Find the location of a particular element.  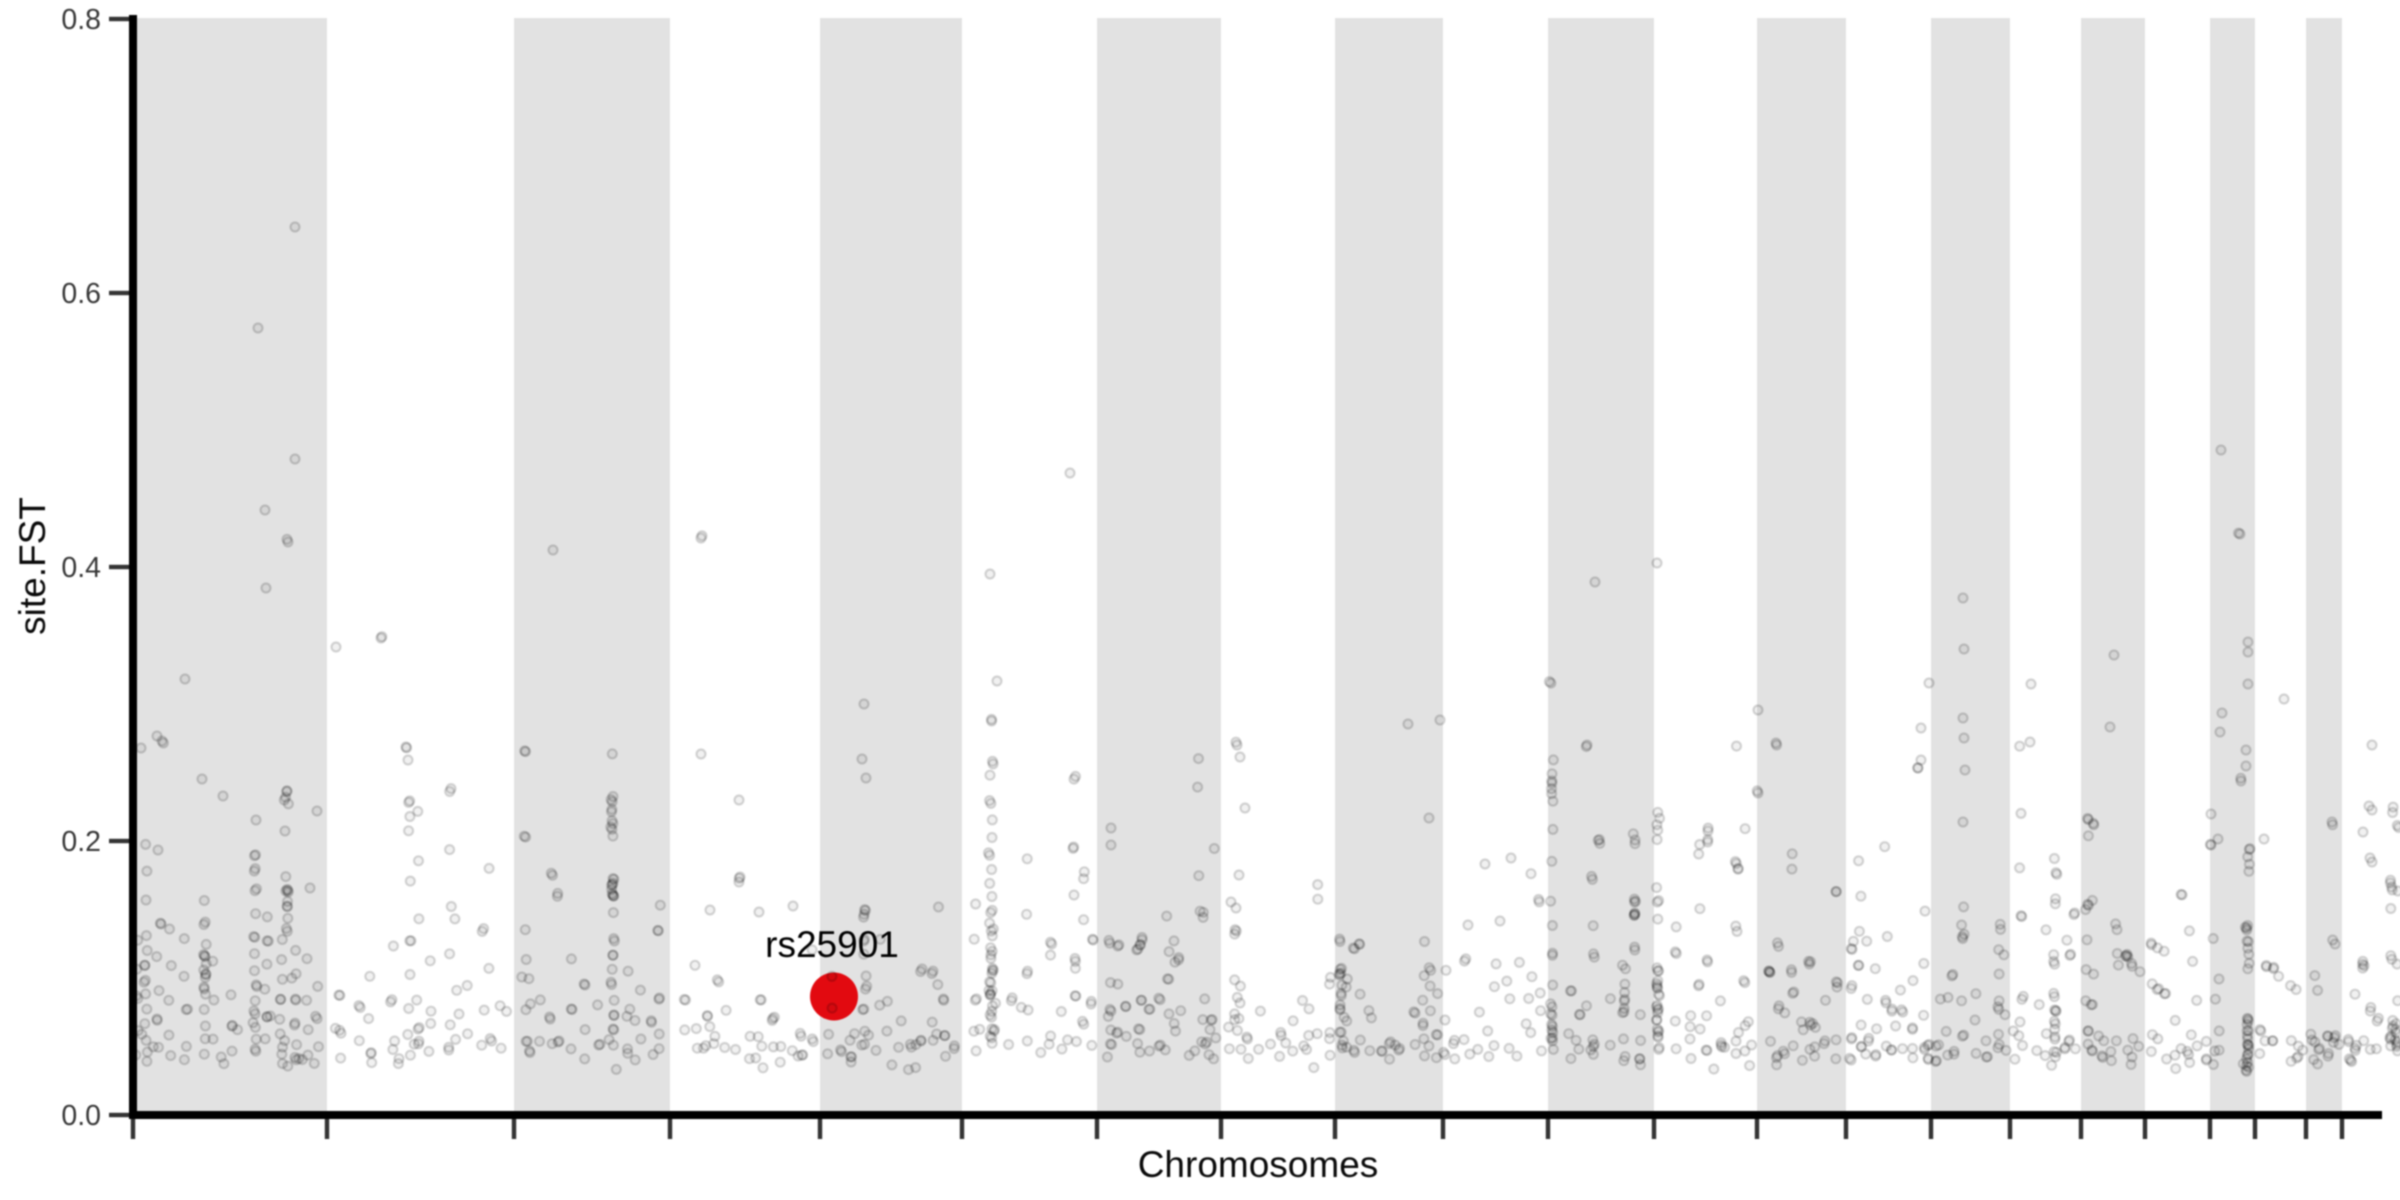

svg-text: site.FST is located at coordinates (32, 566).